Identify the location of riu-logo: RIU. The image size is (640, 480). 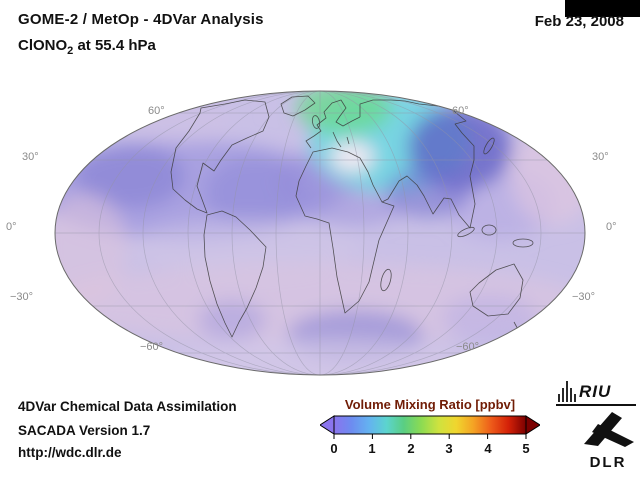
(596, 391).